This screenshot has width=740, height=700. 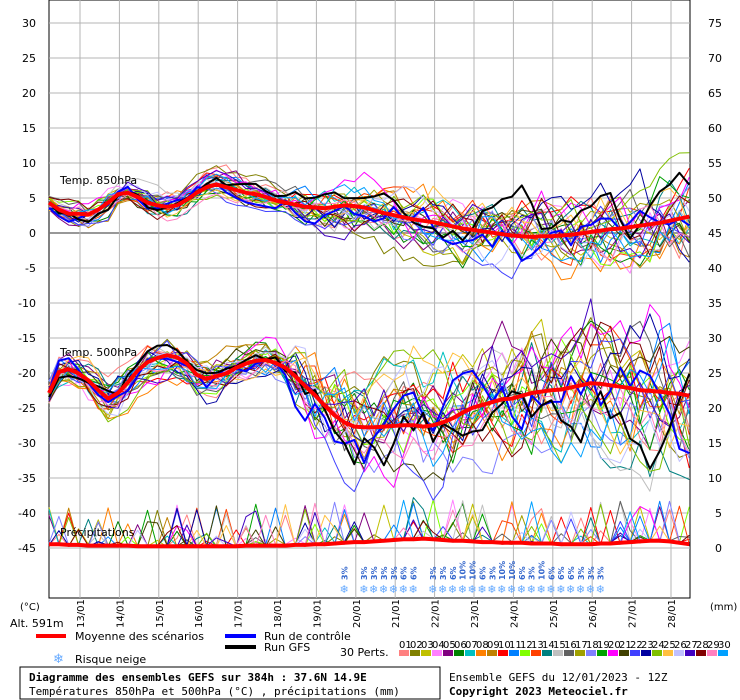 I want to click on y-tick-right: 15, so click(x=715, y=443).